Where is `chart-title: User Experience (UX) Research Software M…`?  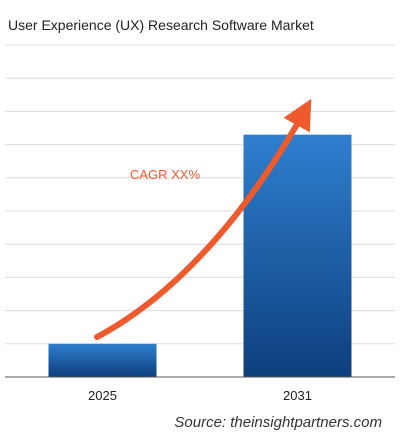
chart-title: User Experience (UX) Research Software M… is located at coordinates (161, 25).